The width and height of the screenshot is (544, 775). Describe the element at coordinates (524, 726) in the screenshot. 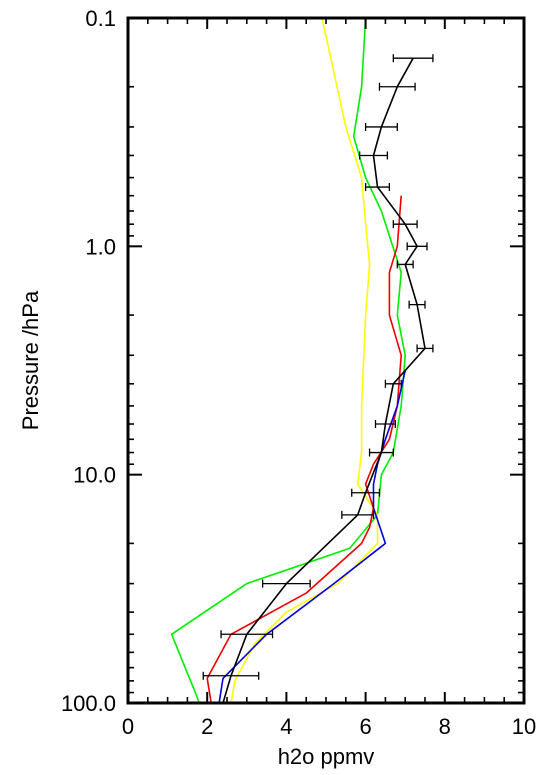

I see `x-tick-label: 10` at that location.